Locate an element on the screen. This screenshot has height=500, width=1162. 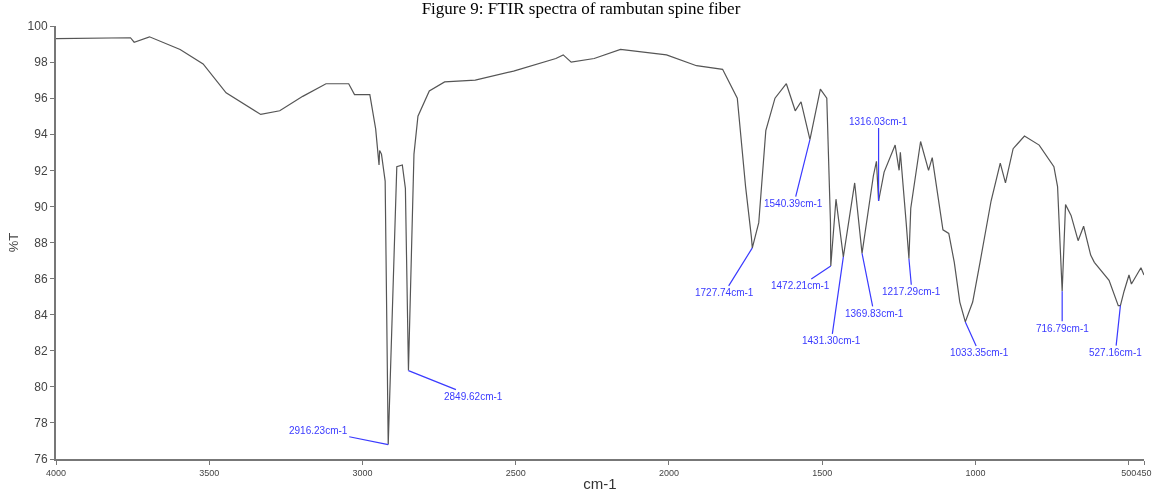
y-tick-label: 98 is located at coordinates (41, 62).